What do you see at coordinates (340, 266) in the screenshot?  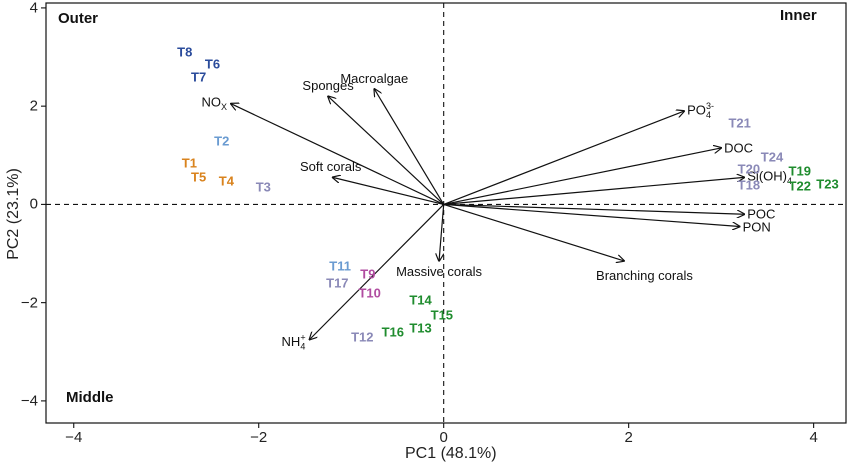 I see `site-label: T11` at bounding box center [340, 266].